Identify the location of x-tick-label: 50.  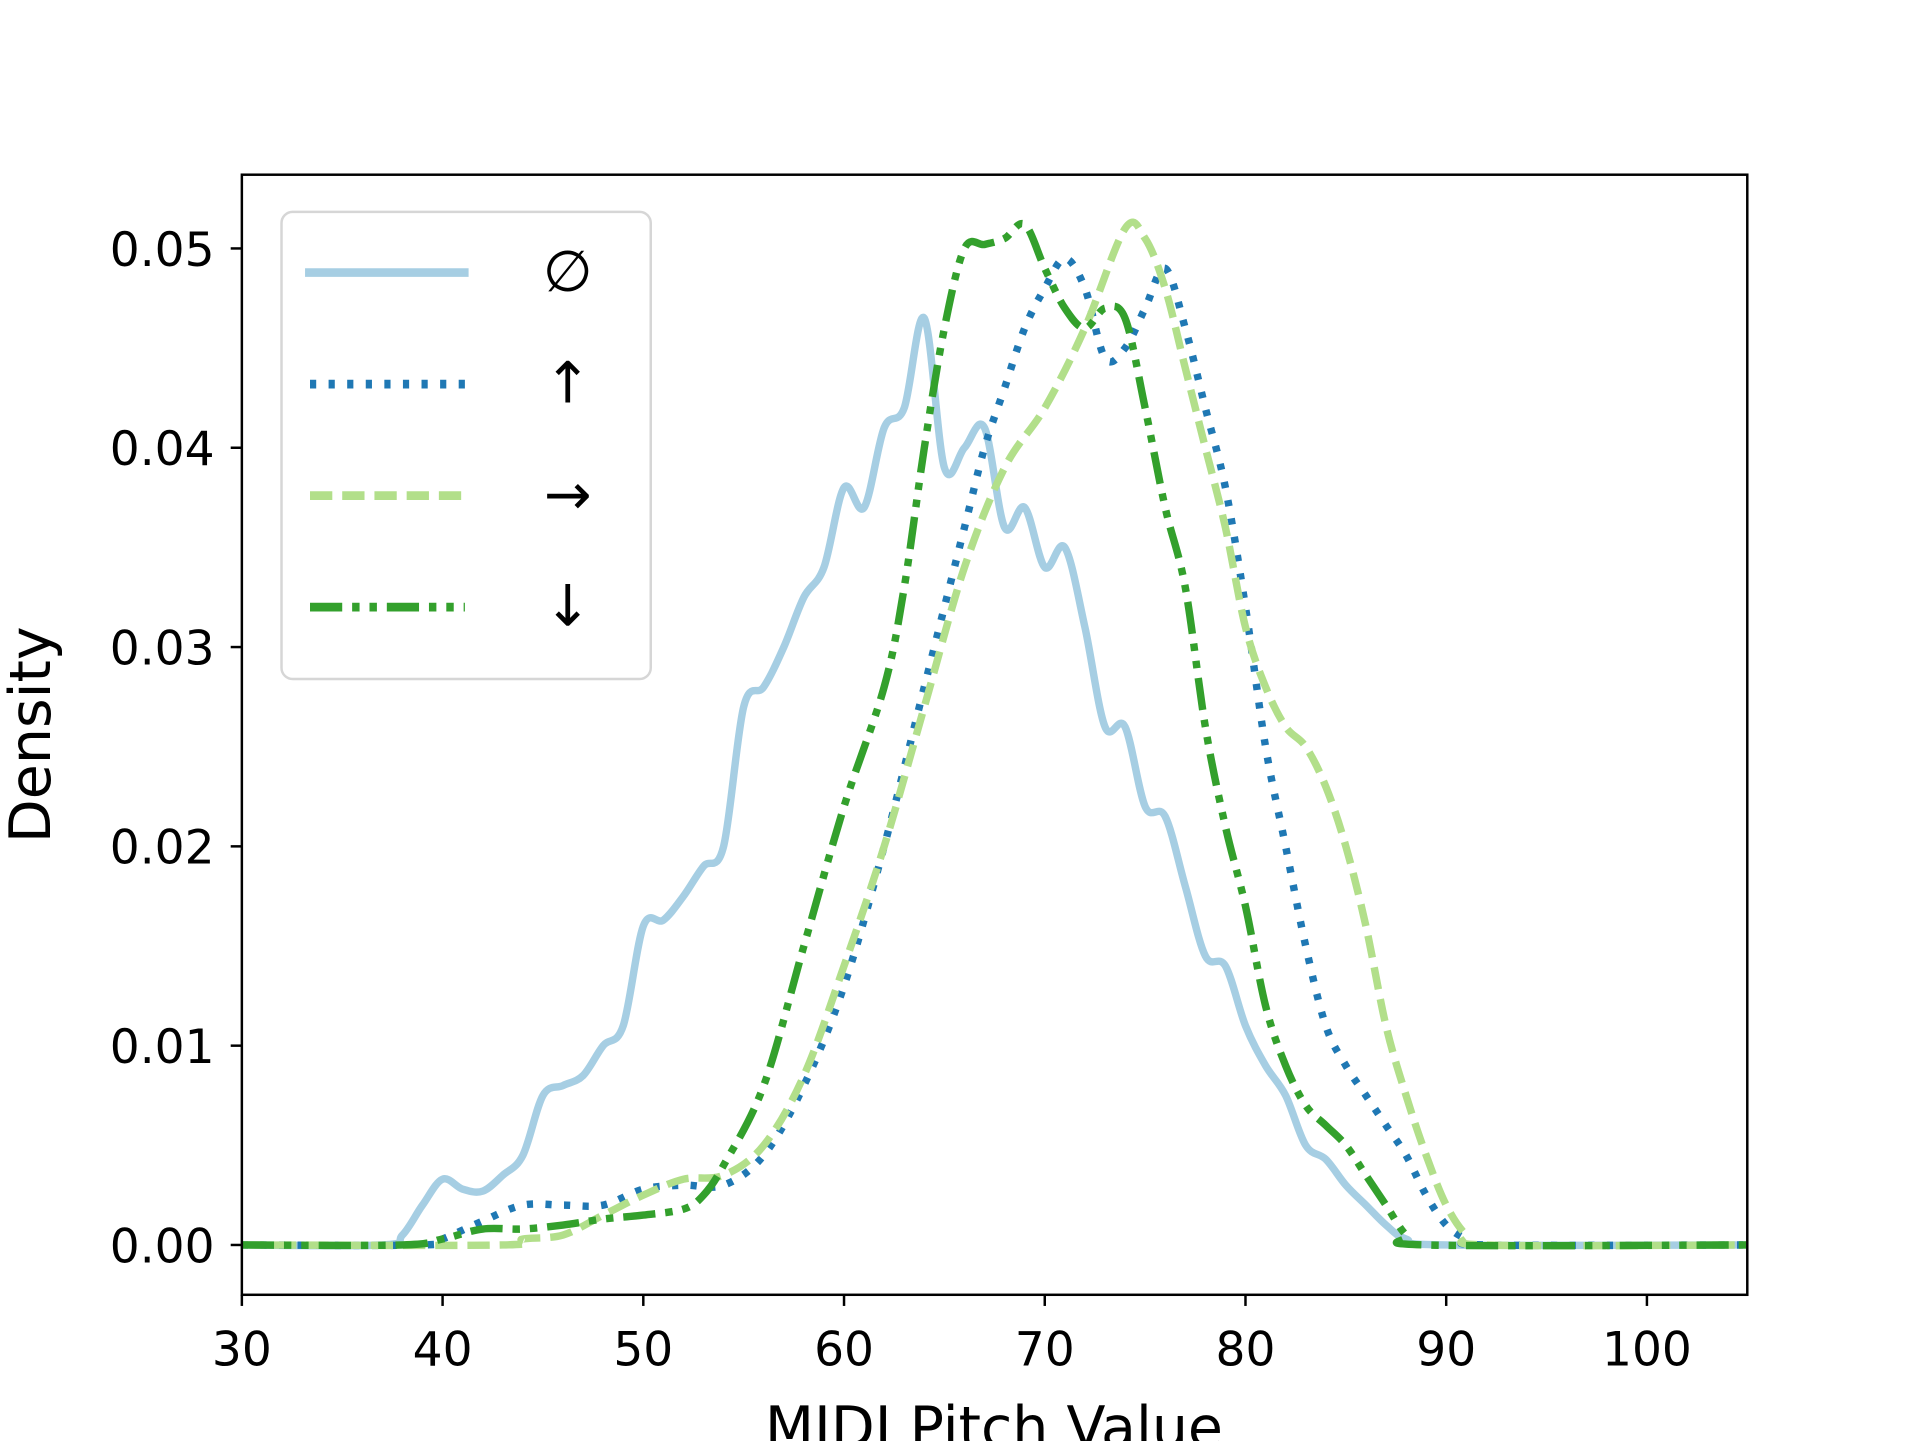
(643, 1349).